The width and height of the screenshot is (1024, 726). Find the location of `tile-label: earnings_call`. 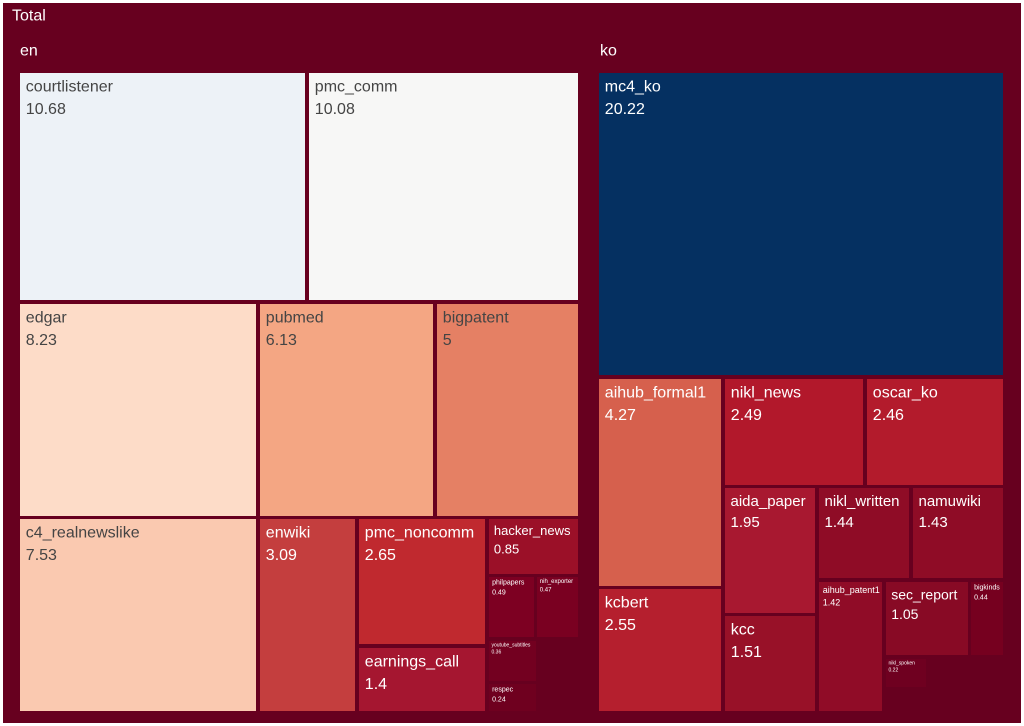

tile-label: earnings_call is located at coordinates (412, 661).